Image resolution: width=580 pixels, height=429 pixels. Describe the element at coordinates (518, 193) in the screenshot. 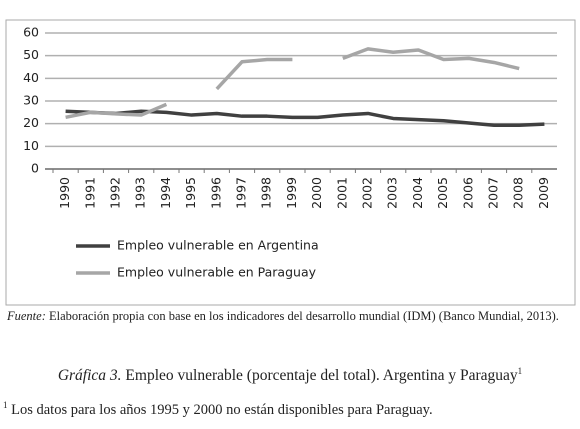

I see `x-tick-label: 2008` at that location.